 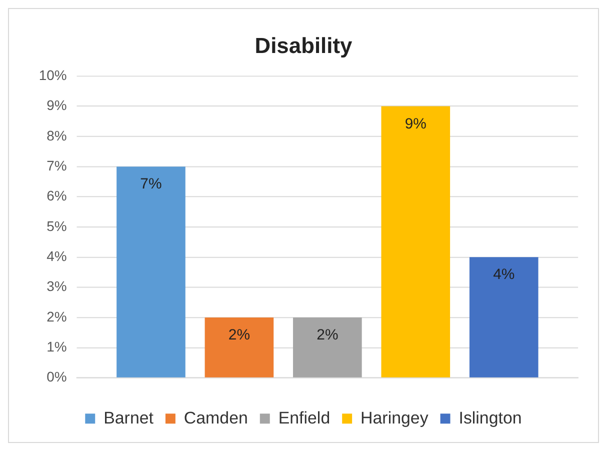 What do you see at coordinates (56, 105) in the screenshot?
I see `y-tick-label: 9%` at bounding box center [56, 105].